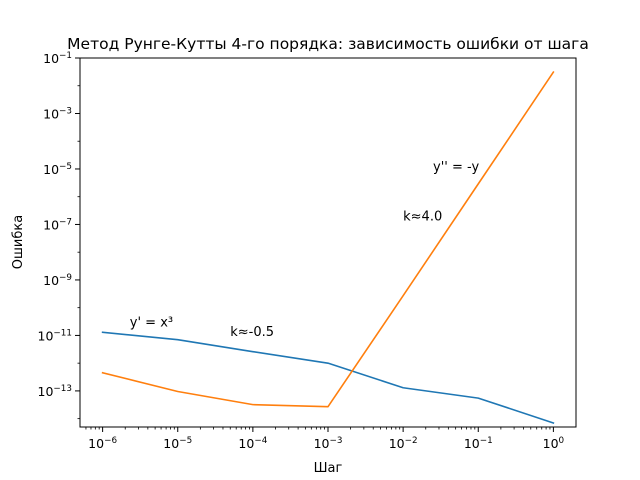 The width and height of the screenshot is (640, 480). I want to click on y-tick-exponent: −1, so click(65, 56).